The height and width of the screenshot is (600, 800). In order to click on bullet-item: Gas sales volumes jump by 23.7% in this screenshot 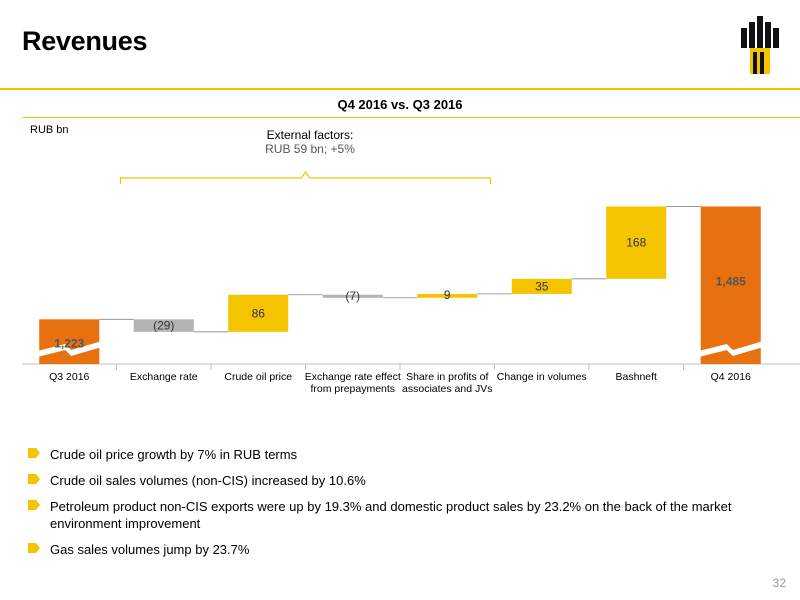, I will do `click(398, 549)`.